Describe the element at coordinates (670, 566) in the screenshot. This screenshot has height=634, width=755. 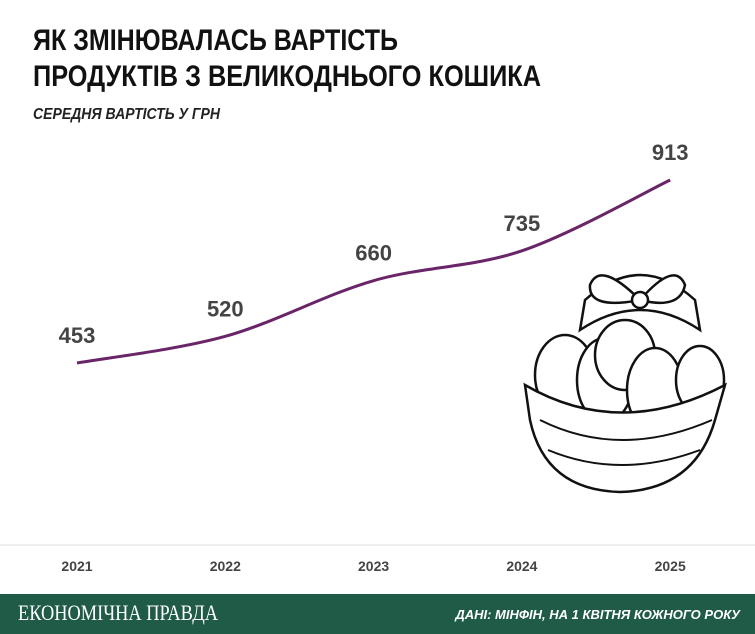
I see `x-tick-label: 2025` at that location.